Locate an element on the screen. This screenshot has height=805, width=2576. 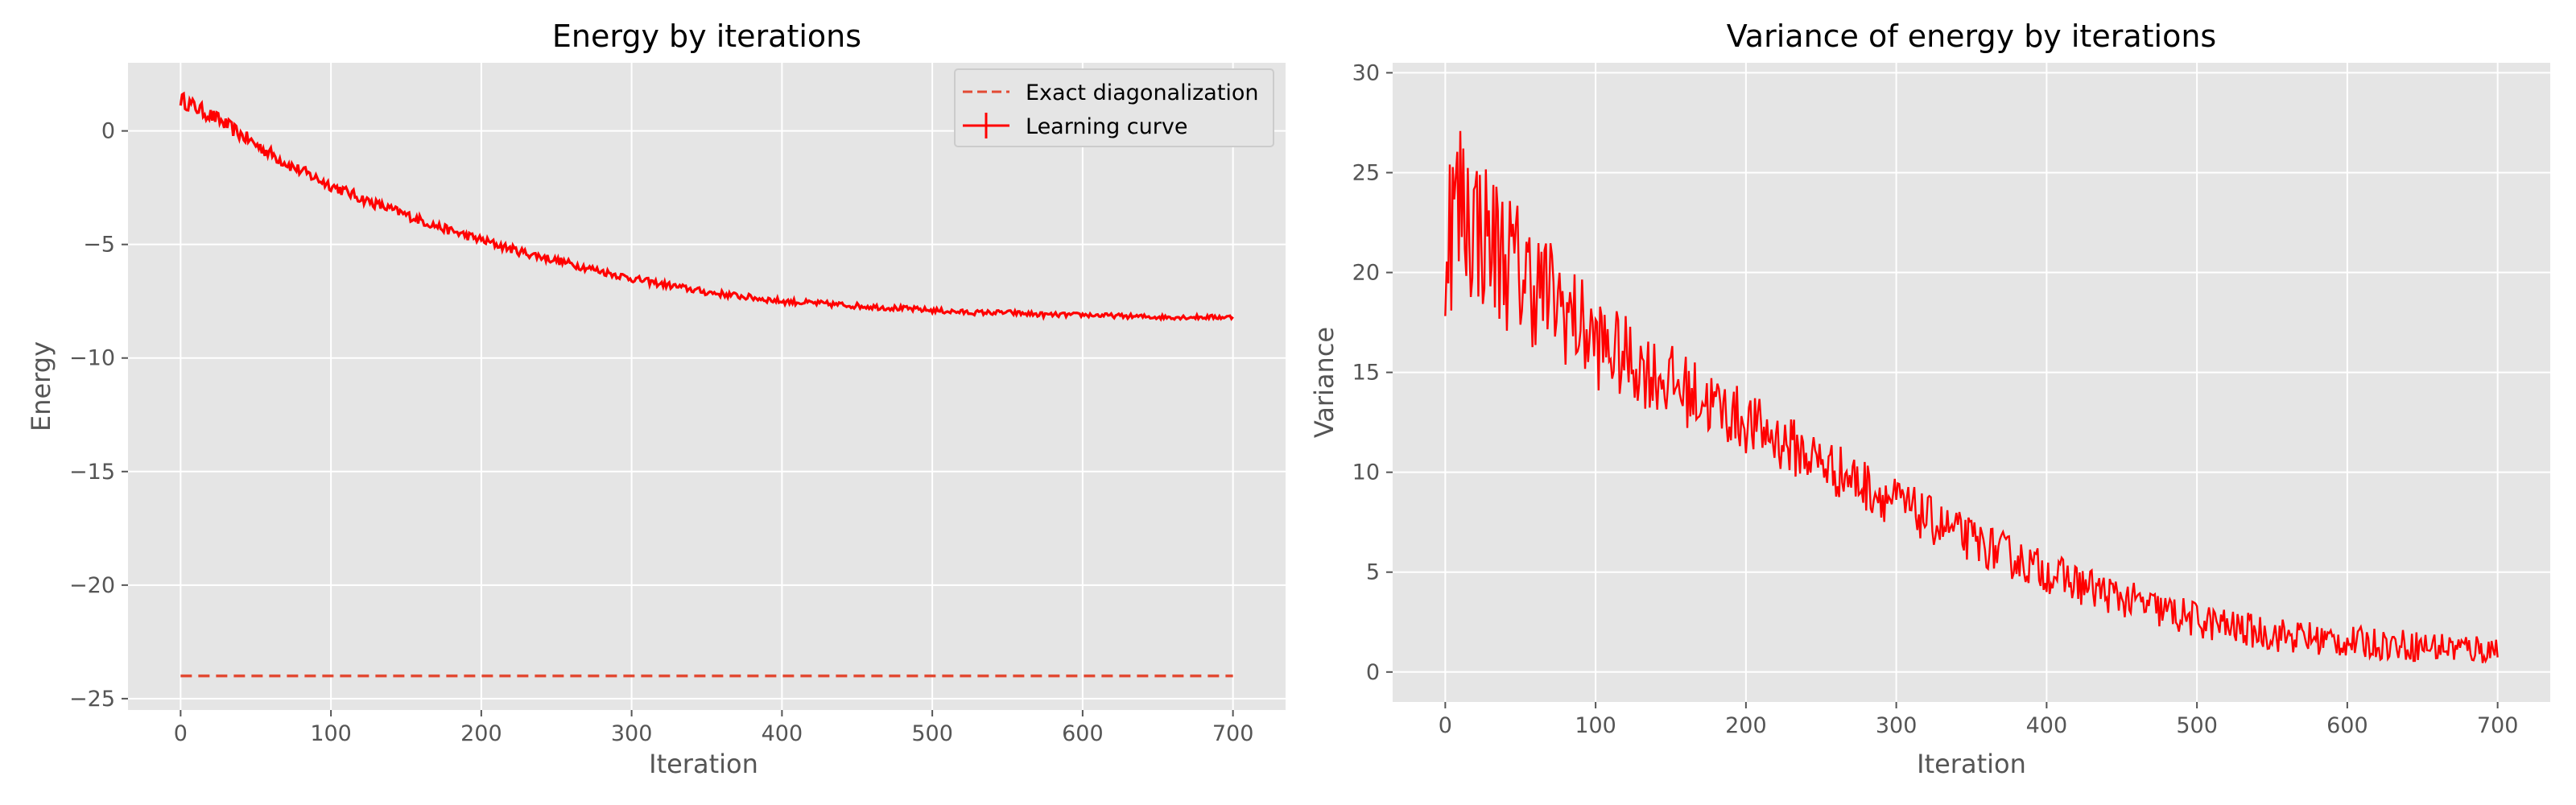
learning-curve-line is located at coordinates (706, 206).